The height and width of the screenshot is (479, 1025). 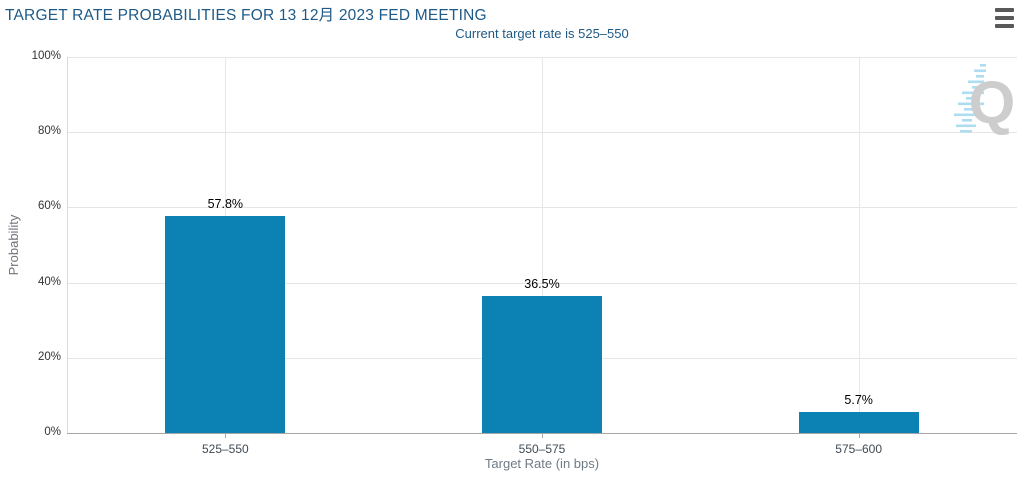 I want to click on x-axis-title: Target Rate (in bps), so click(x=542, y=463).